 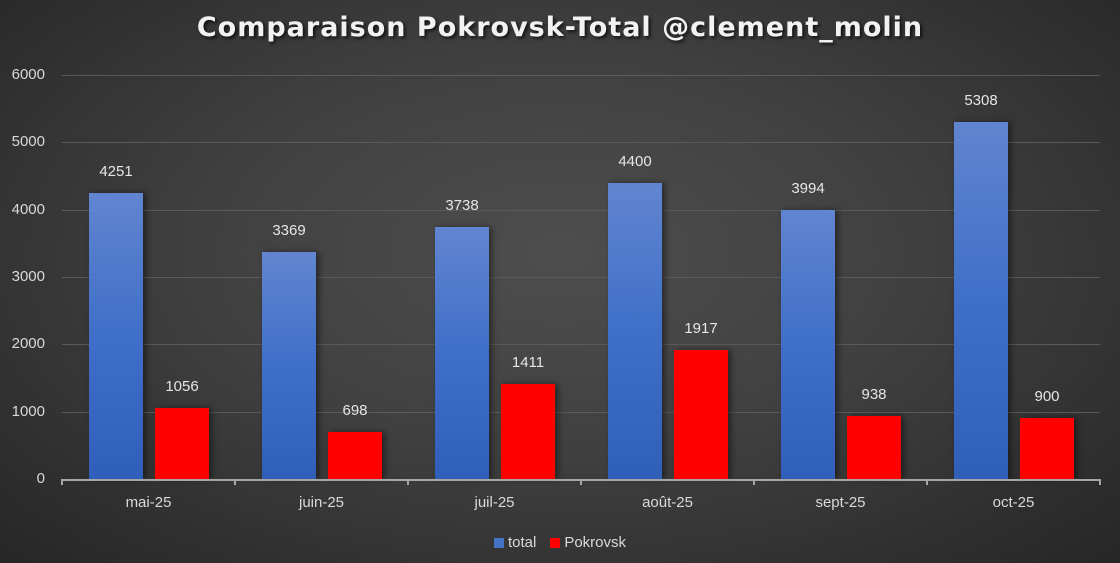 I want to click on legend-swatch-total, so click(x=498, y=542).